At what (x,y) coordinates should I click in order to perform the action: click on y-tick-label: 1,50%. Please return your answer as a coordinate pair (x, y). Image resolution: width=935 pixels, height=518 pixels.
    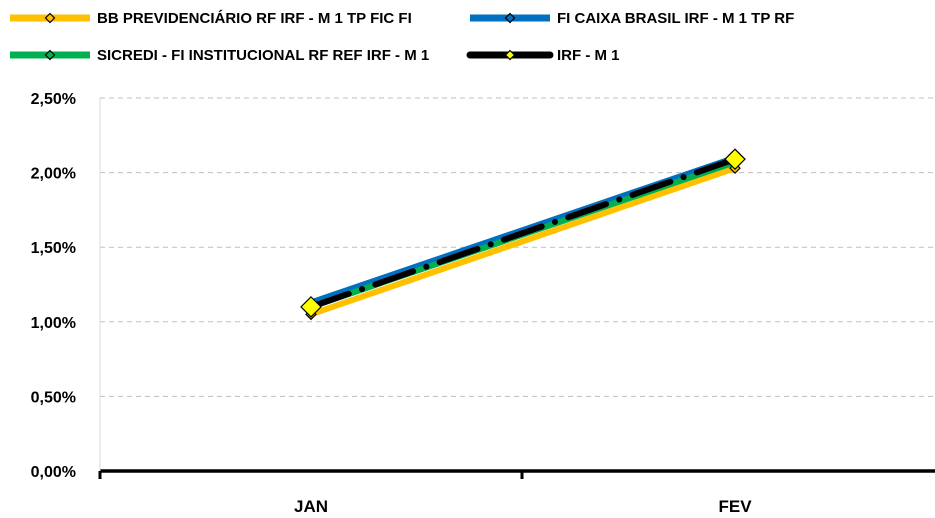
    Looking at the image, I should click on (53, 248).